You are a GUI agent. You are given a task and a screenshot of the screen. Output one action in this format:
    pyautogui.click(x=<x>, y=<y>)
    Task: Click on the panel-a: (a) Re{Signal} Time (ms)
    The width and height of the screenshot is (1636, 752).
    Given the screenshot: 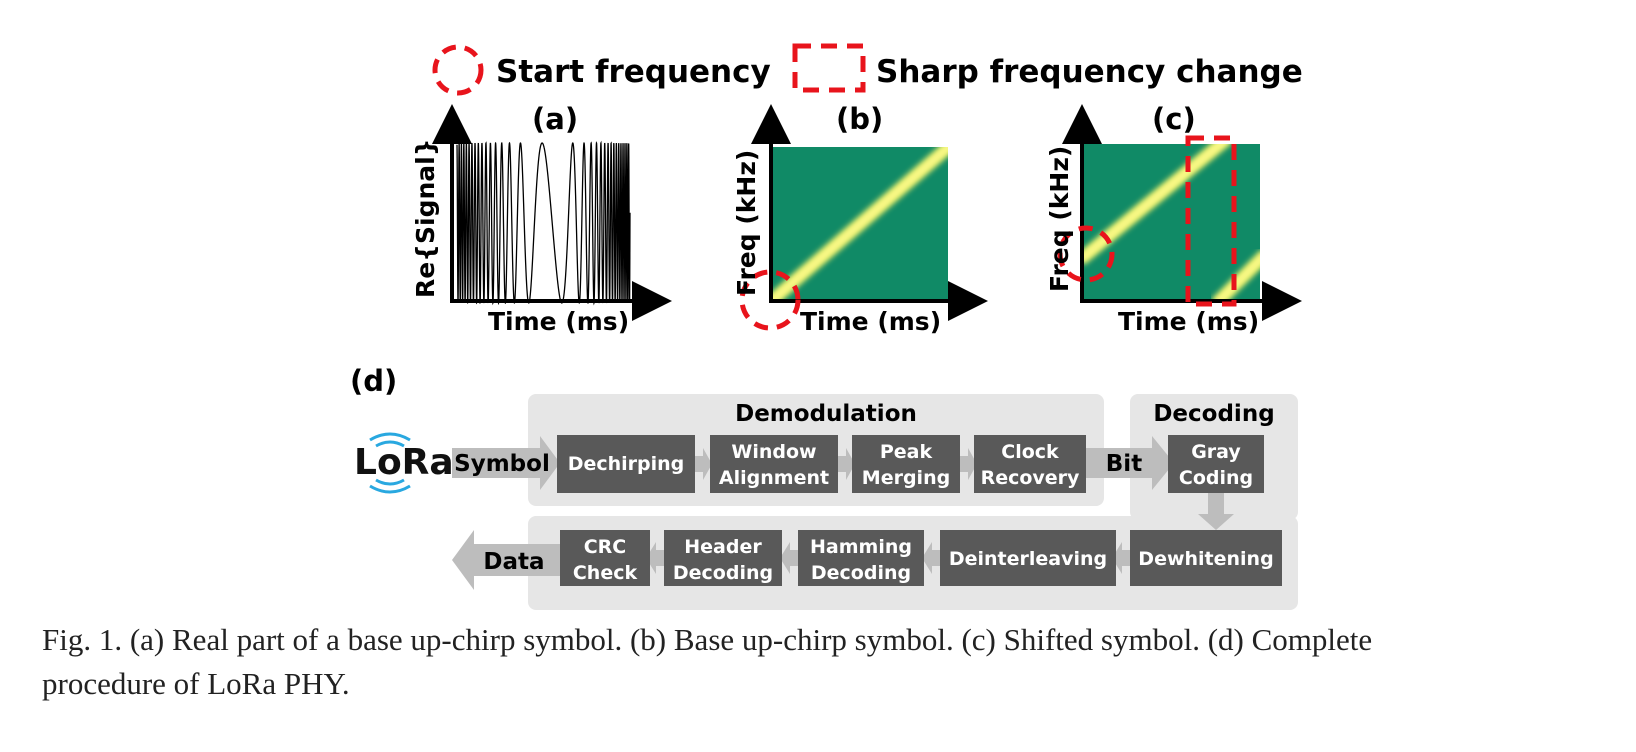 What is the action you would take?
    pyautogui.click(x=541, y=219)
    